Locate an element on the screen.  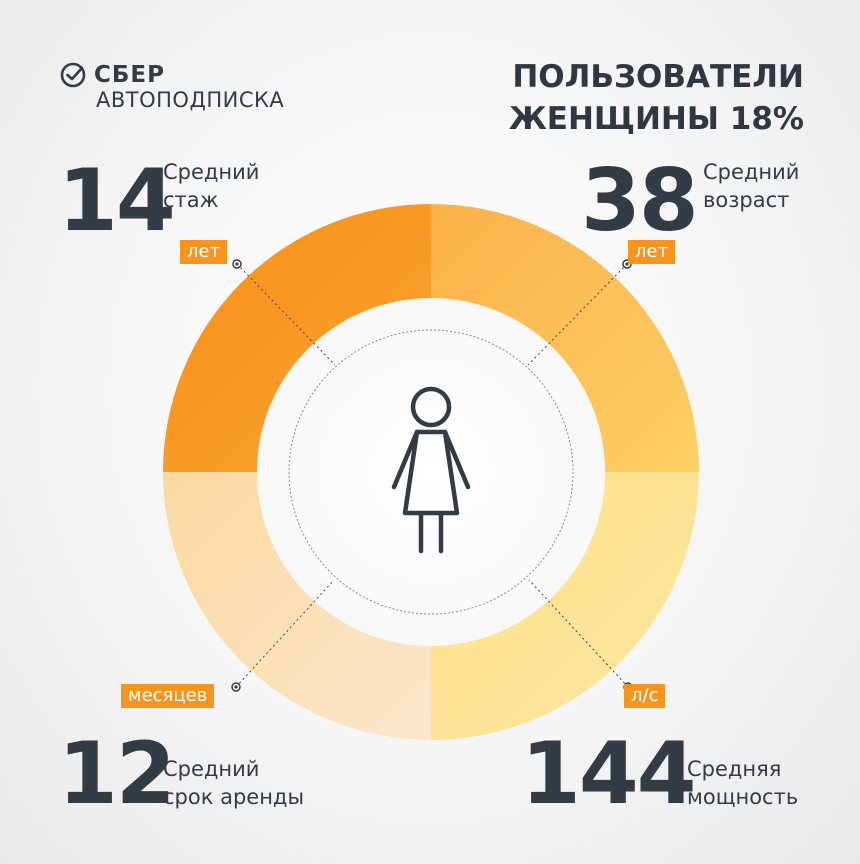
brand-name: СБЕР is located at coordinates (129, 75).